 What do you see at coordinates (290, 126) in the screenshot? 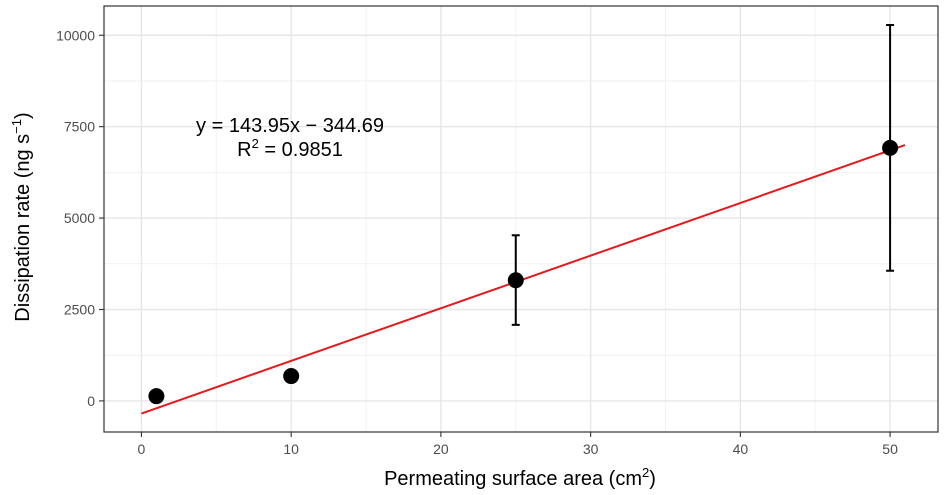
I see `equation-label: y = 143.95x − 344.69` at bounding box center [290, 126].